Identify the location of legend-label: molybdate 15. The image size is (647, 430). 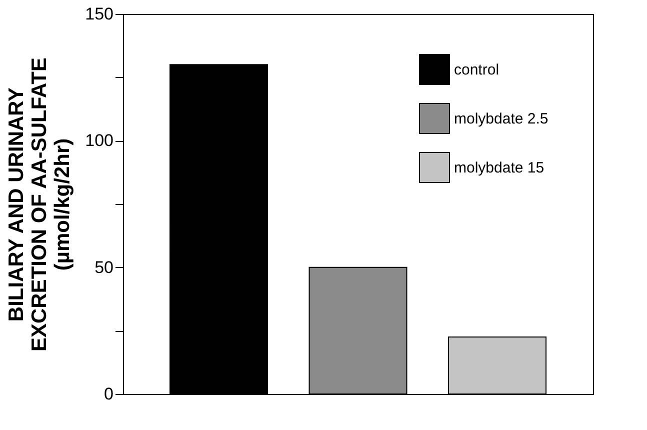
(499, 168).